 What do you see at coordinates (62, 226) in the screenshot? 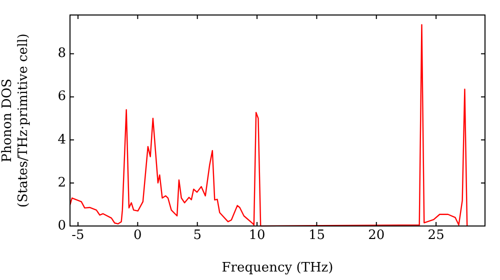
I see `y-tick-label: 0` at bounding box center [62, 226].